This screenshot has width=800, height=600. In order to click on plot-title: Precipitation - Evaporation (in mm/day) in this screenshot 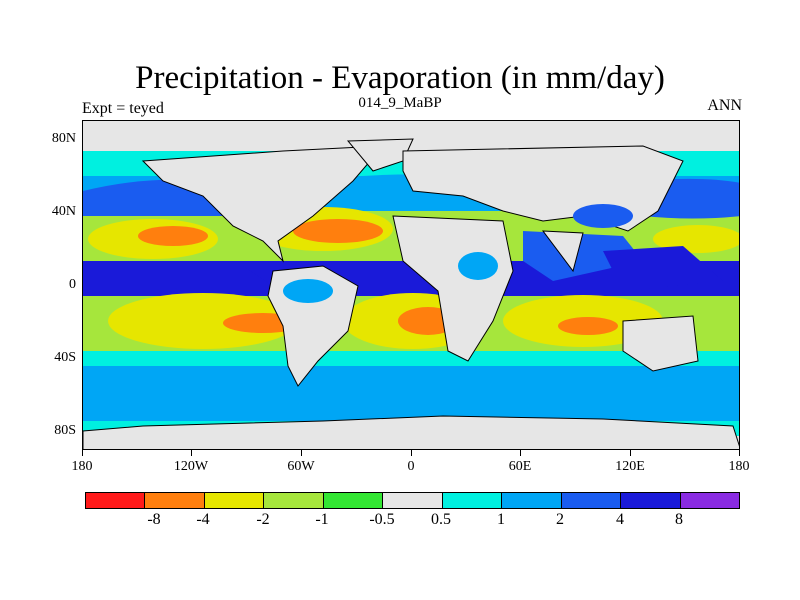, I will do `click(400, 78)`.